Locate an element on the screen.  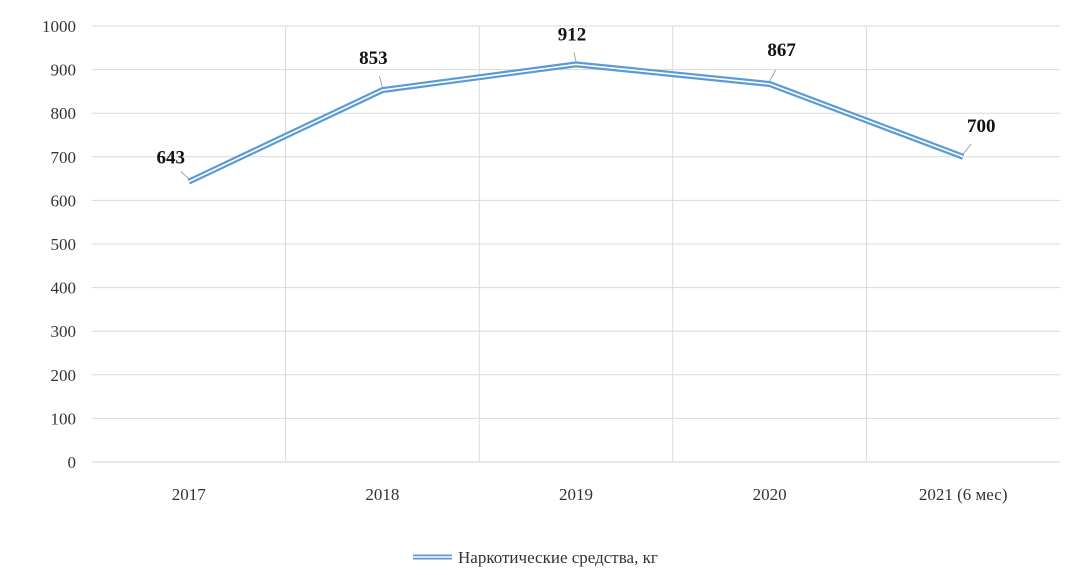
y-tick-label: 300 is located at coordinates (64, 331).